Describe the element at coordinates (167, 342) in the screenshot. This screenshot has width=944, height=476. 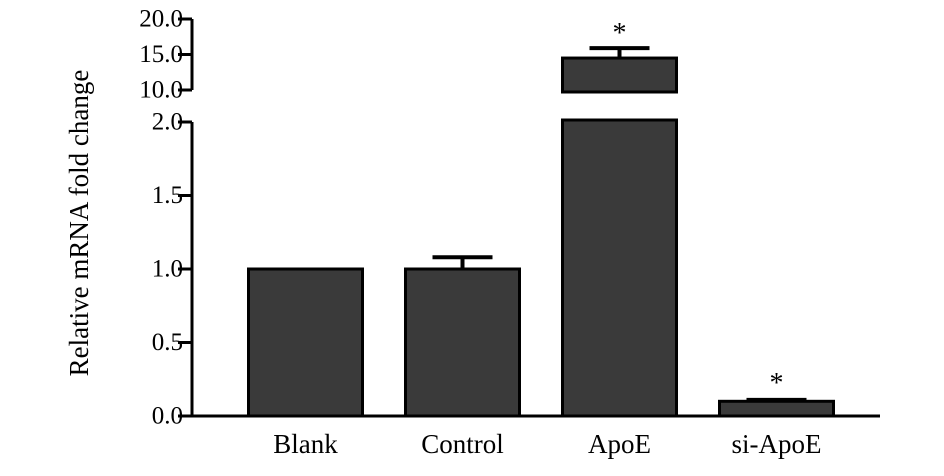
I see `y-tick-label: 0.5` at that location.